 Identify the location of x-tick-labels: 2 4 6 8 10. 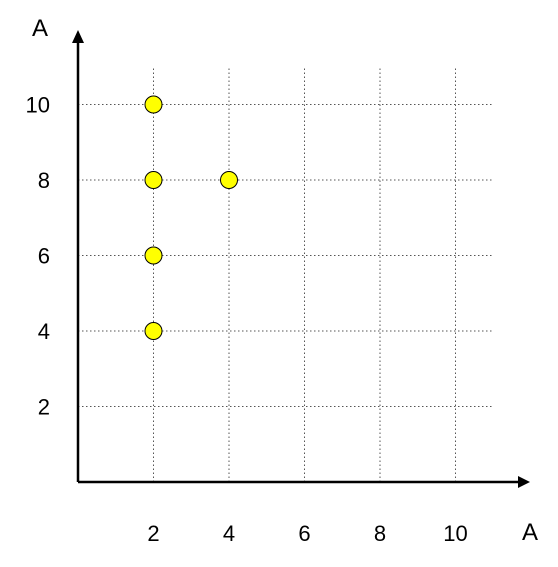
(307, 533).